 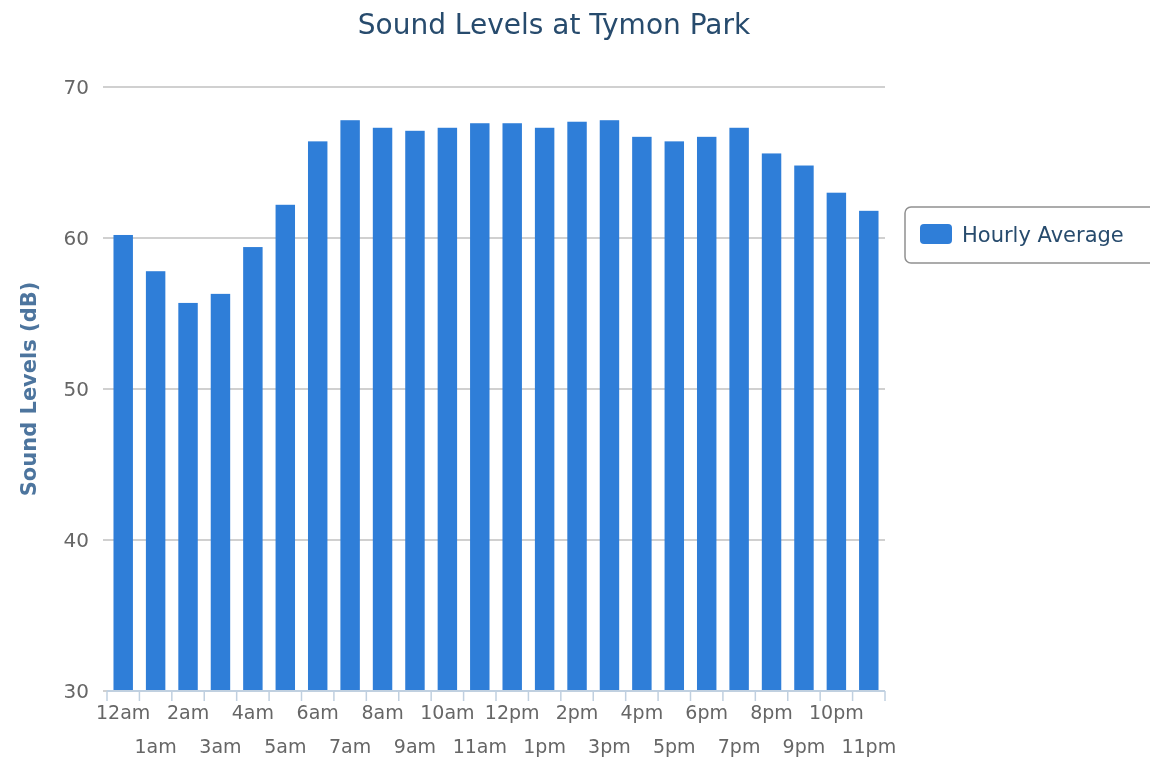 What do you see at coordinates (771, 712) in the screenshot?
I see `x-tick-label: 8pm` at bounding box center [771, 712].